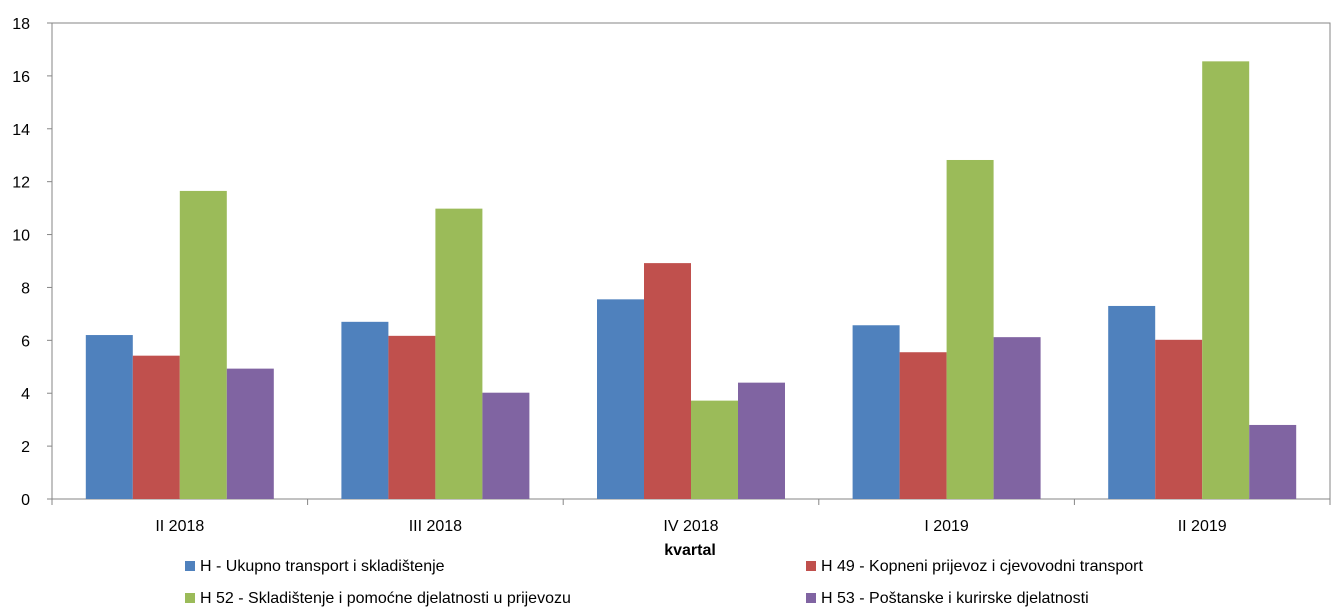 This screenshot has width=1336, height=615. Describe the element at coordinates (25, 500) in the screenshot. I see `y-tick-label: 0` at that location.